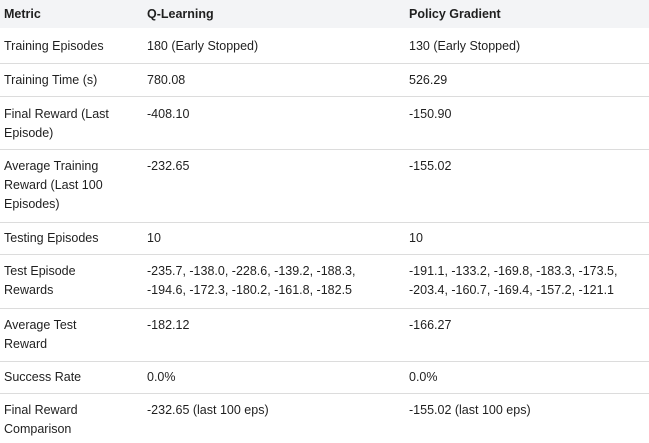 This screenshot has height=443, width=649. I want to click on cell-line: Average Test, so click(40, 325).